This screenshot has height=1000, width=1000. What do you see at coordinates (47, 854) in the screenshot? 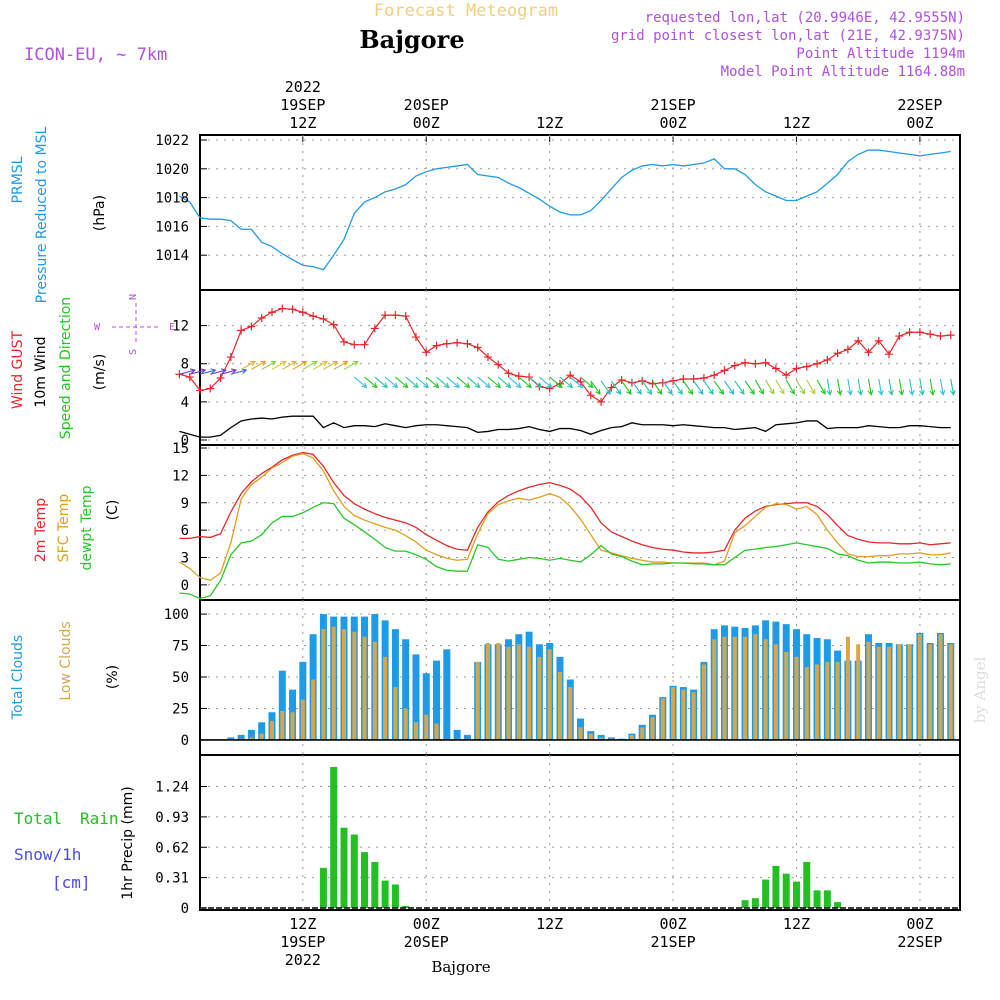
I see `snow-label: Snow/1h` at bounding box center [47, 854].